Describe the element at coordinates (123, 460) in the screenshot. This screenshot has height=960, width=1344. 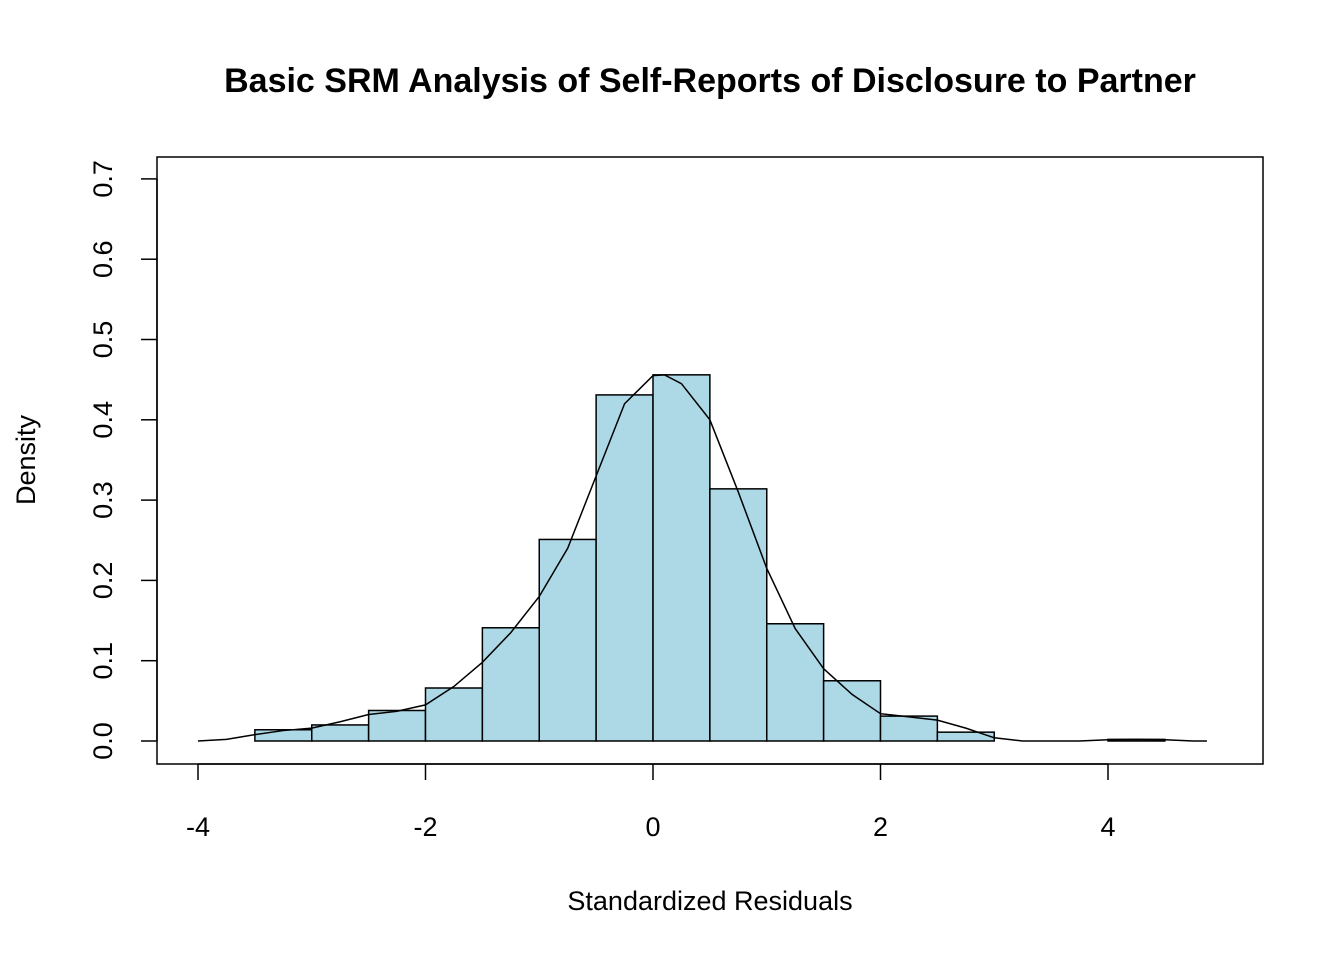
I see `y-axis: 0.0 0.1 0.2 0.3 0.4 0.5 0.6 0.7` at that location.